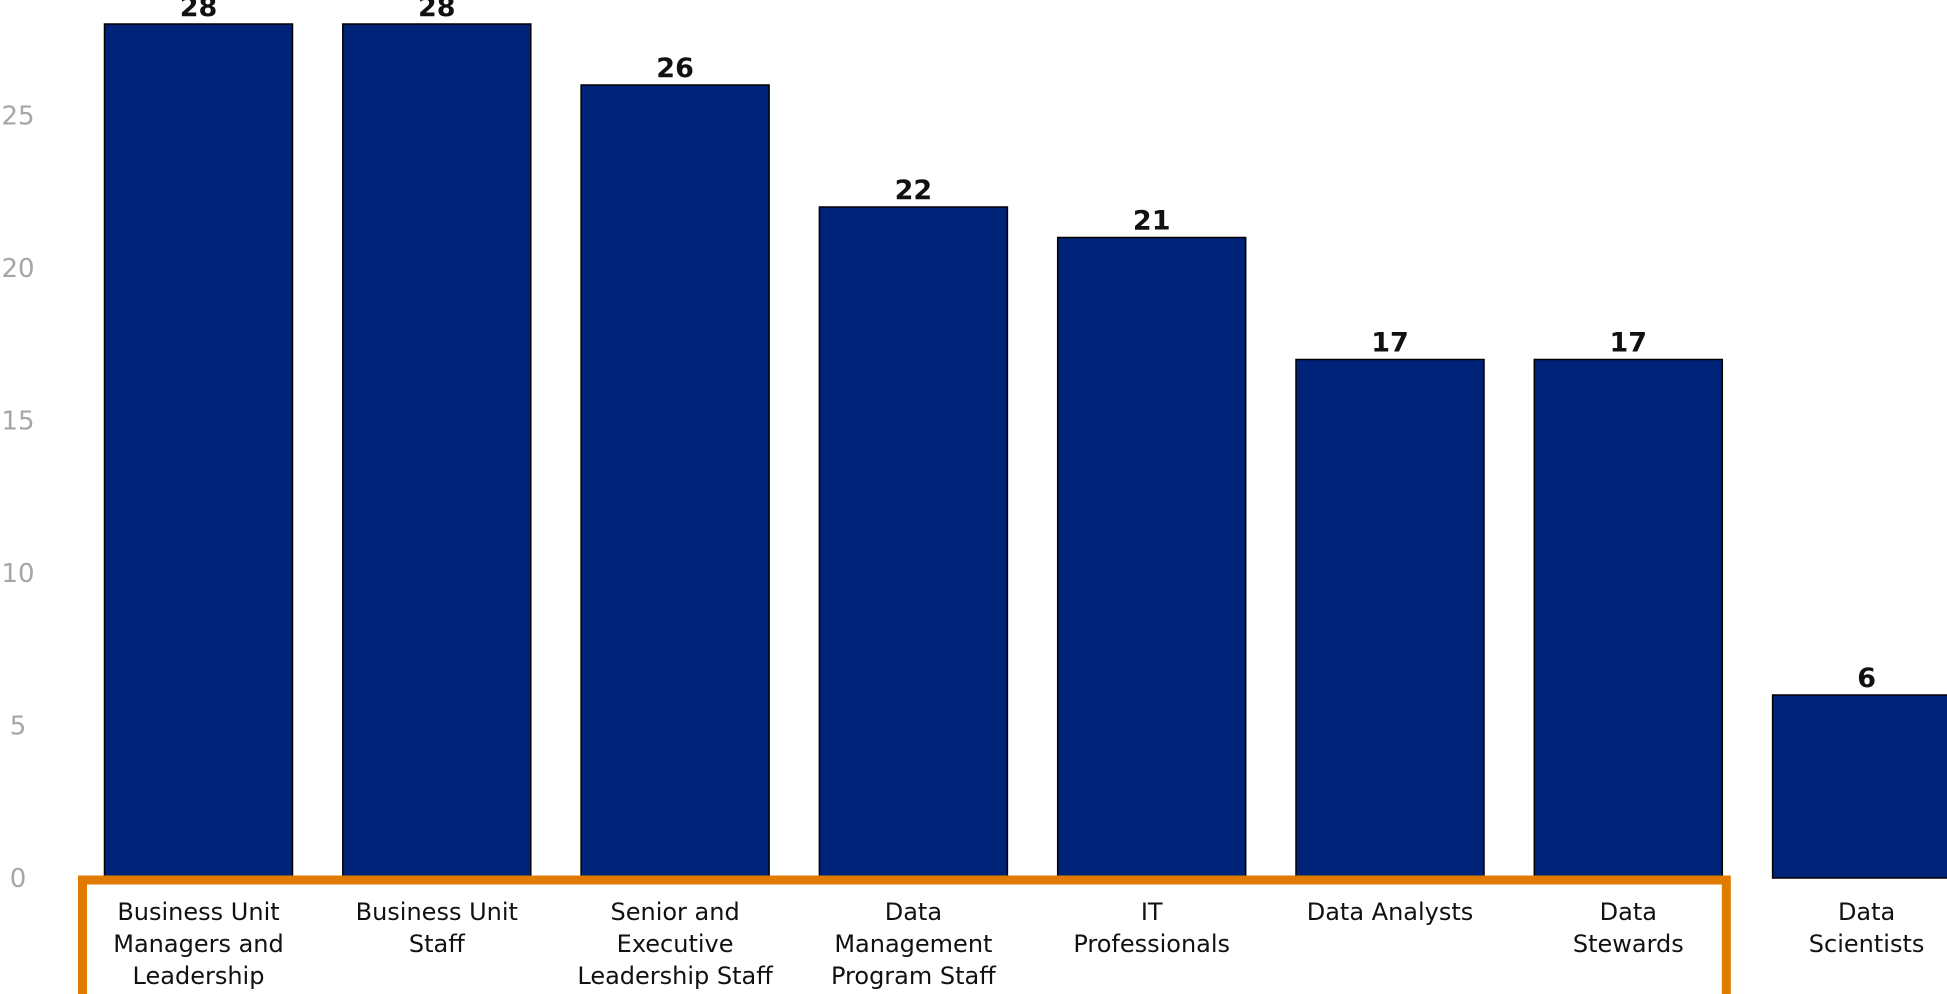  What do you see at coordinates (17, 117) in the screenshot?
I see `y-tick-label: 25` at bounding box center [17, 117].